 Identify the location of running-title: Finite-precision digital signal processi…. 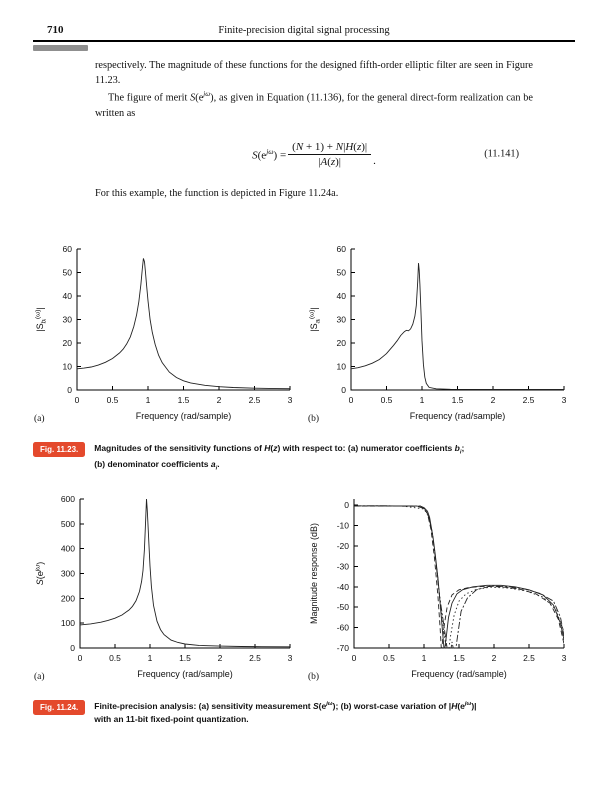
(304, 30).